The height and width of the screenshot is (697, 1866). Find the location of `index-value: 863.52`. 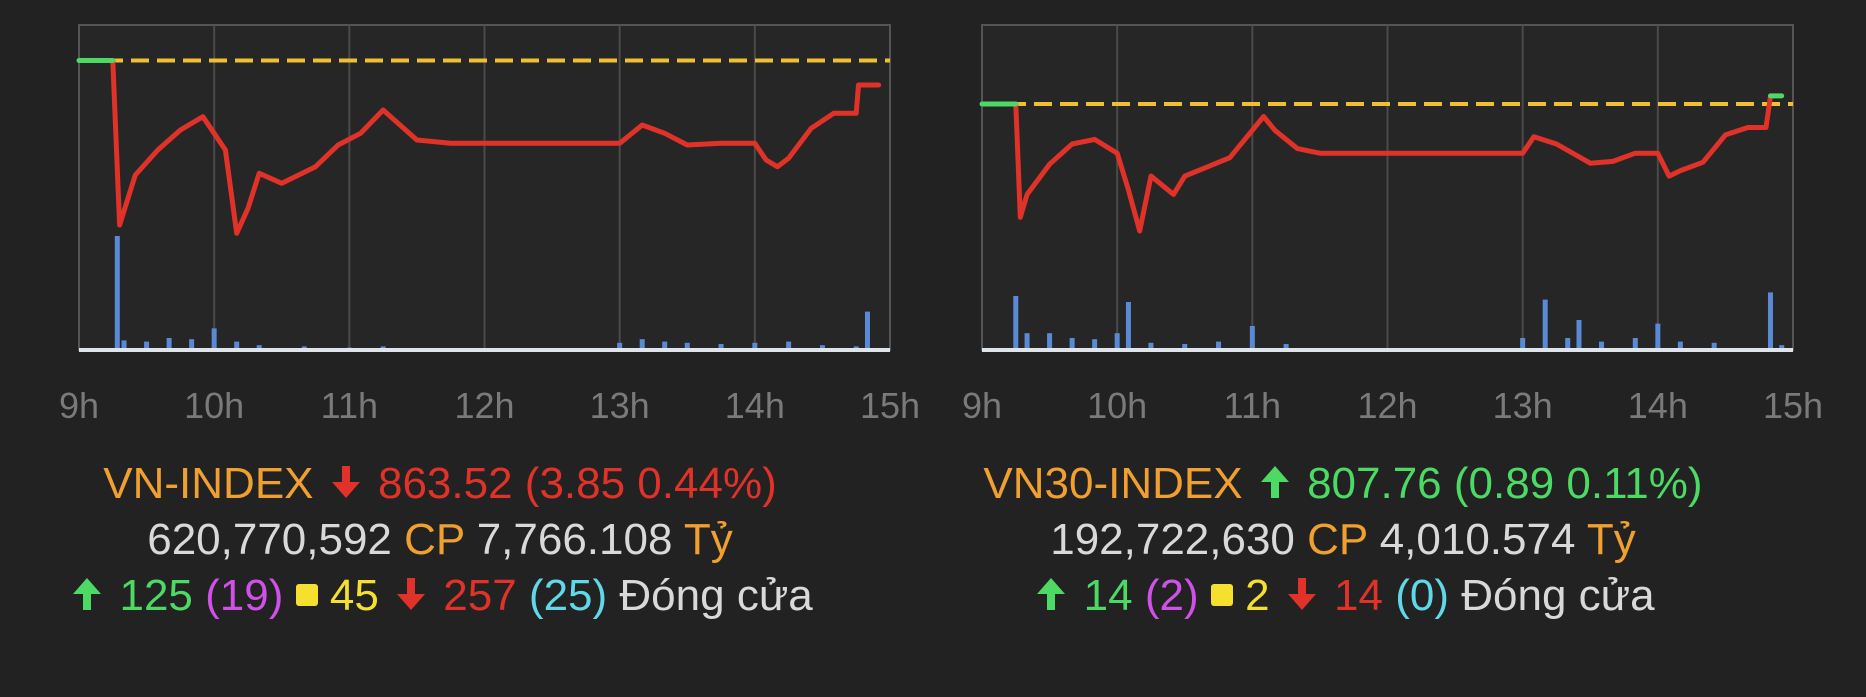

index-value: 863.52 is located at coordinates (445, 483).